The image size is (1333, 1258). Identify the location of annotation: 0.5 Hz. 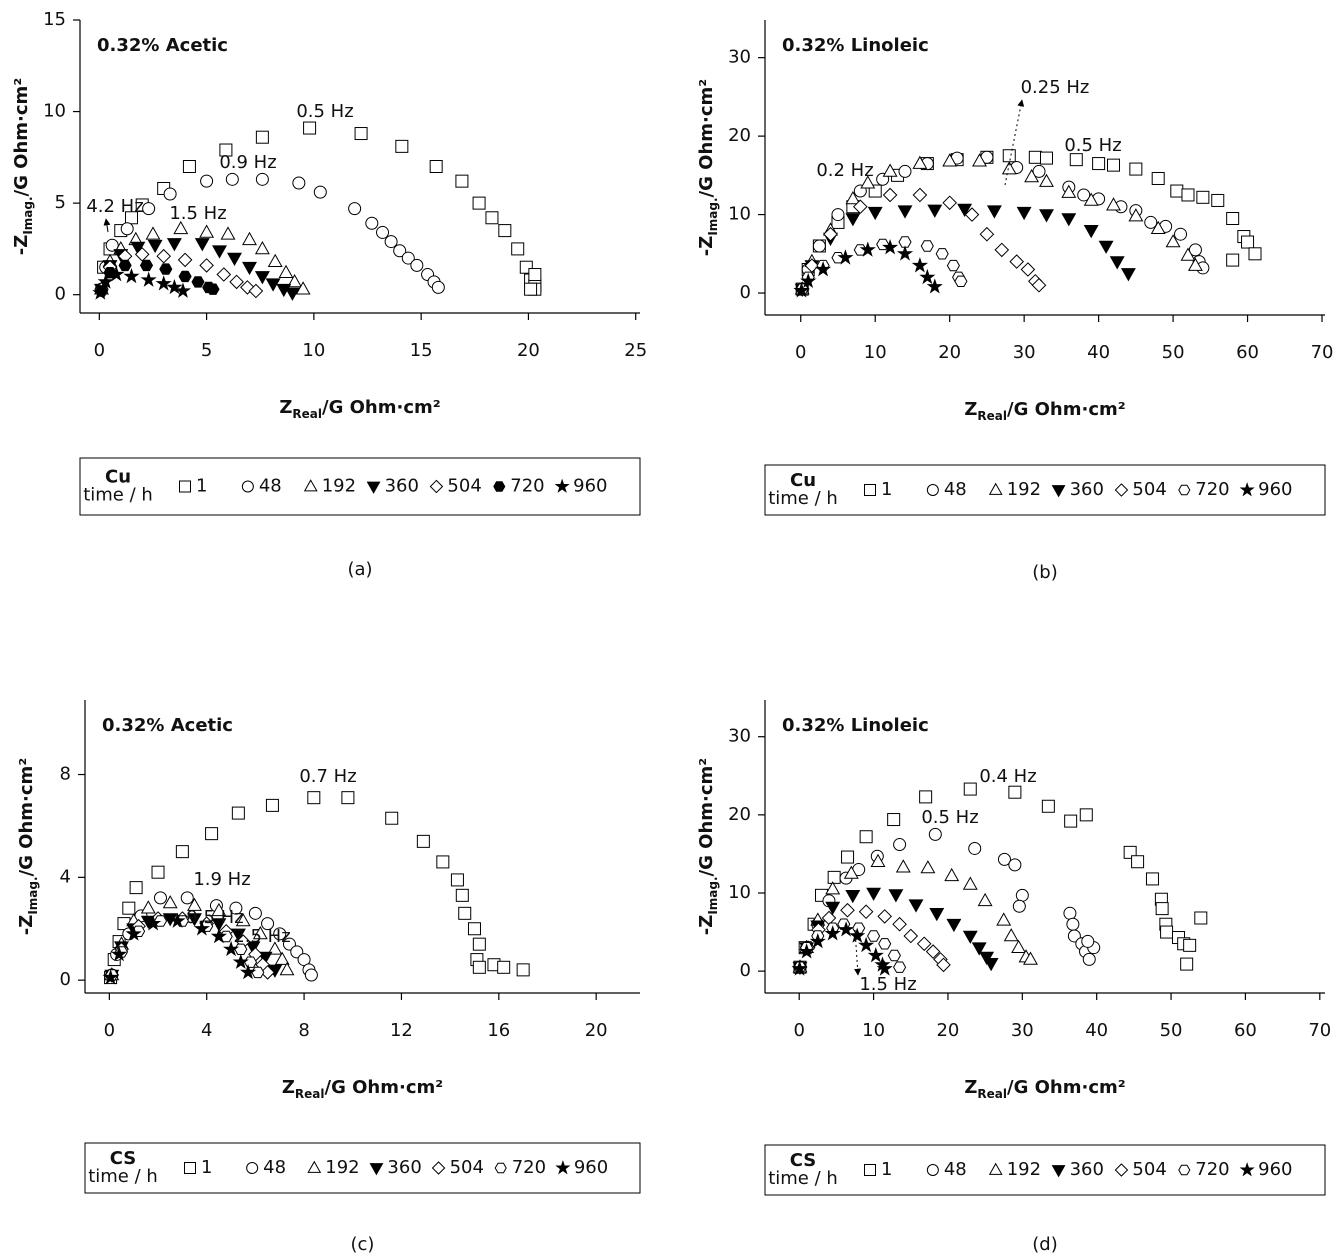
(324, 111).